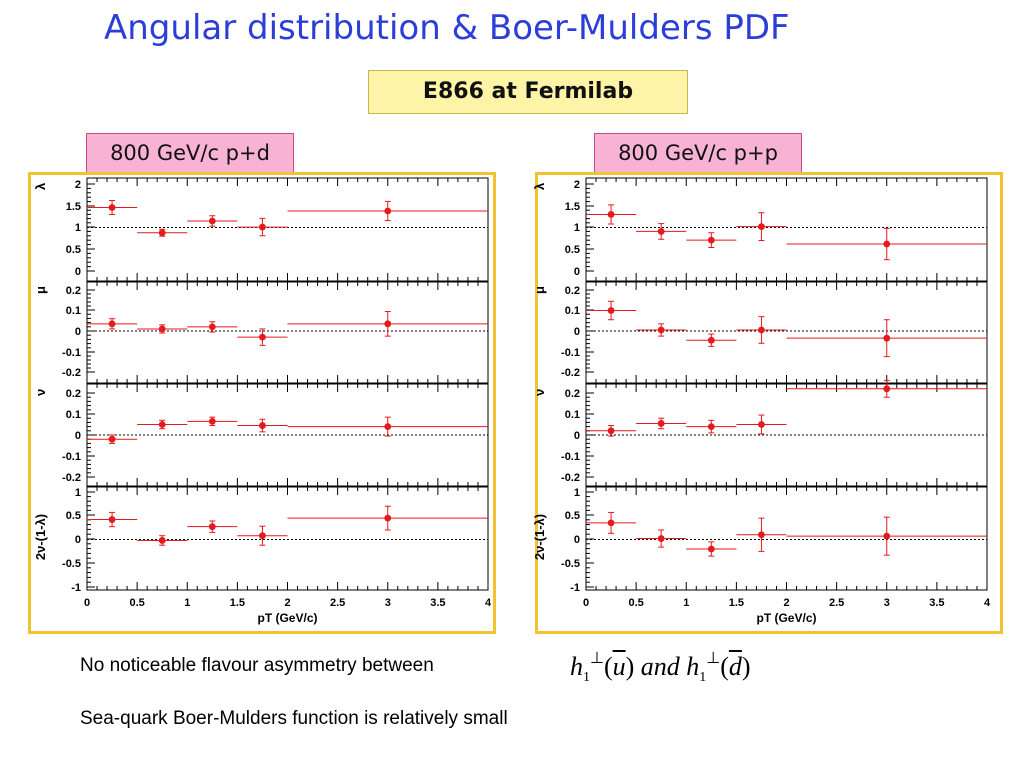  I want to click on beam-label-pd: 800 GeV/c p+d, so click(190, 153).